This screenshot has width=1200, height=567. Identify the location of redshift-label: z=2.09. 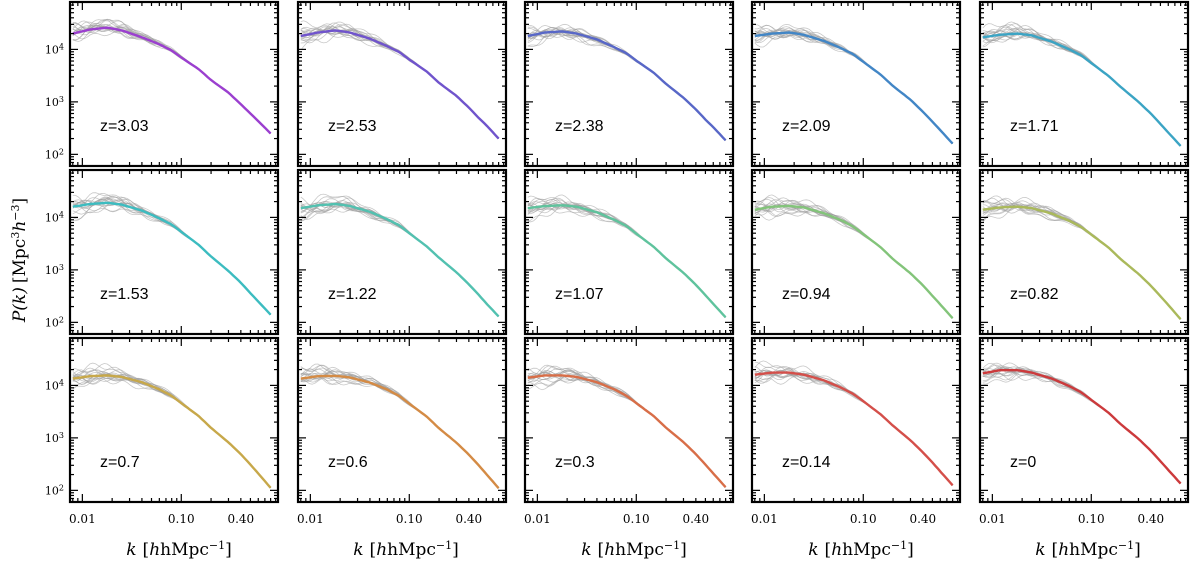
(806, 126).